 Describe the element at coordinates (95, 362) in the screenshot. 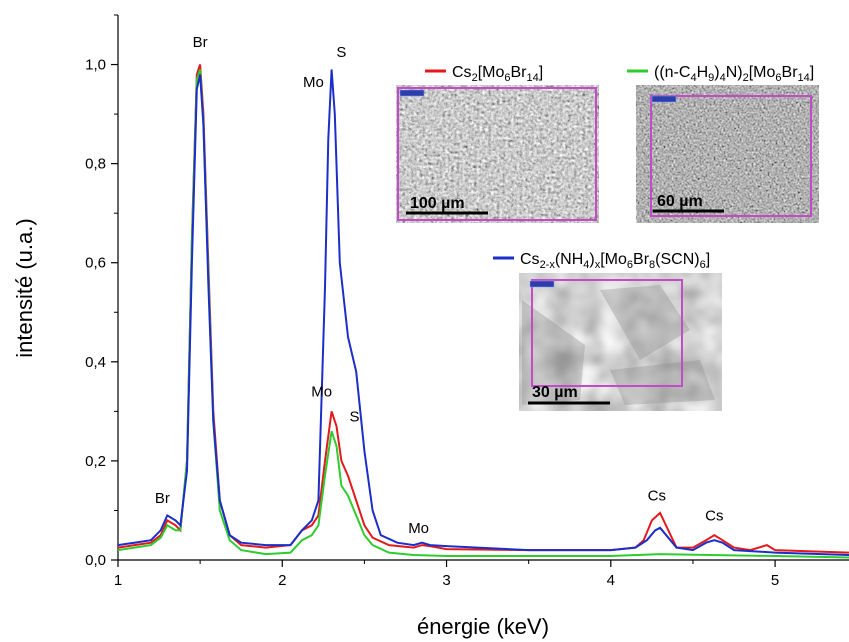

I see `y-tick-label: 0,4` at that location.